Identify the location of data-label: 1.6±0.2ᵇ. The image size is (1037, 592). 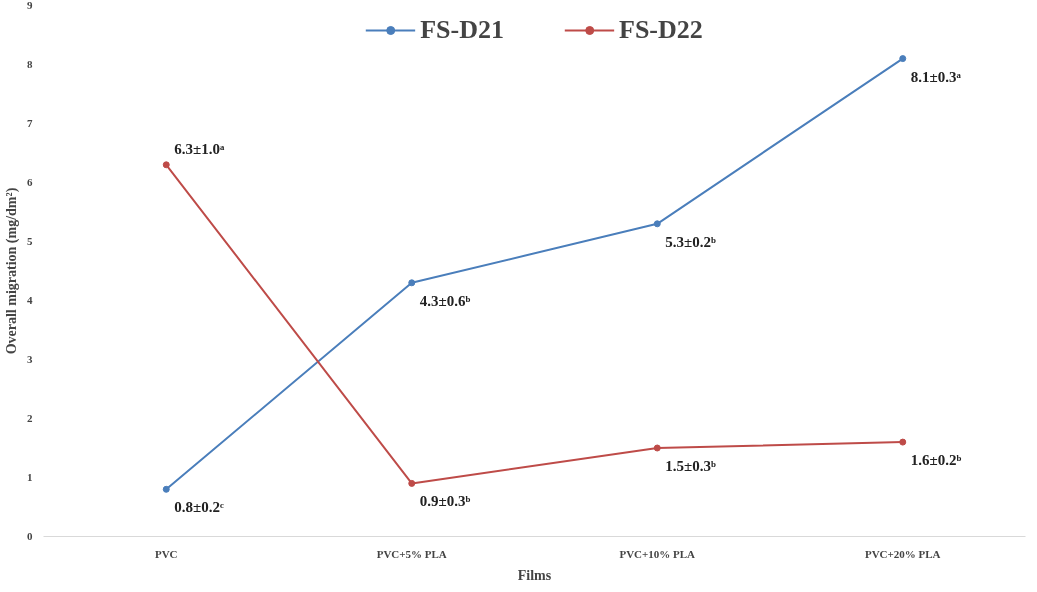
(936, 460).